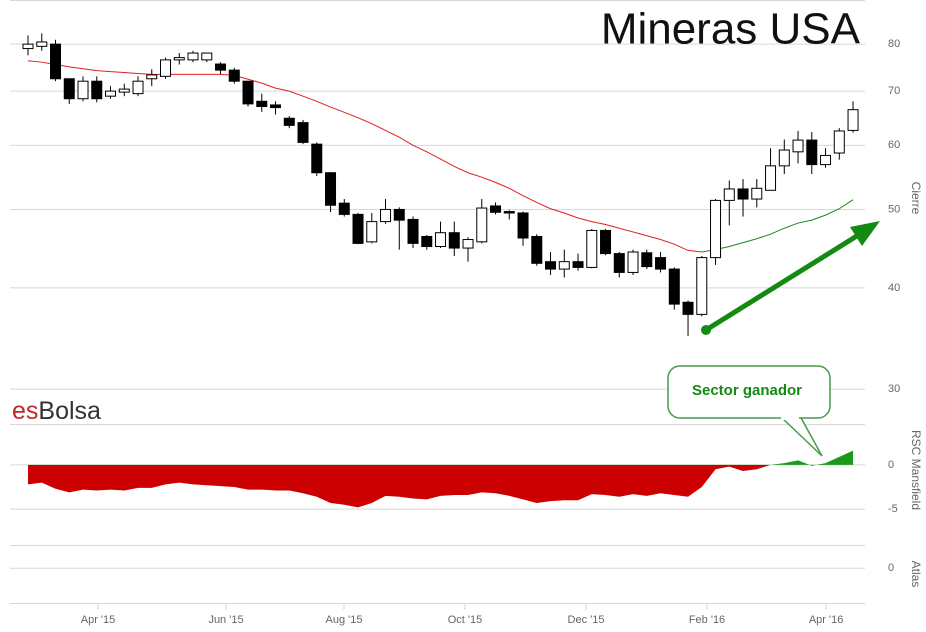 The height and width of the screenshot is (632, 926). Describe the element at coordinates (865, 233) in the screenshot. I see `arrow-head` at that location.